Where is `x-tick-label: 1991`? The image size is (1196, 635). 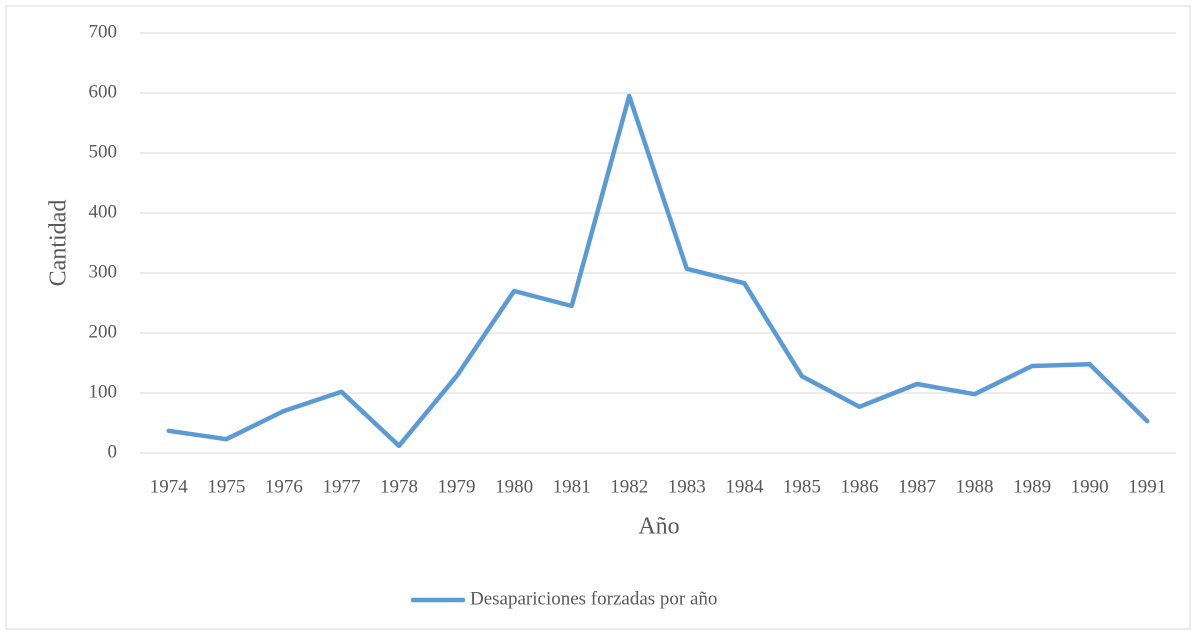 x-tick-label: 1991 is located at coordinates (1147, 486).